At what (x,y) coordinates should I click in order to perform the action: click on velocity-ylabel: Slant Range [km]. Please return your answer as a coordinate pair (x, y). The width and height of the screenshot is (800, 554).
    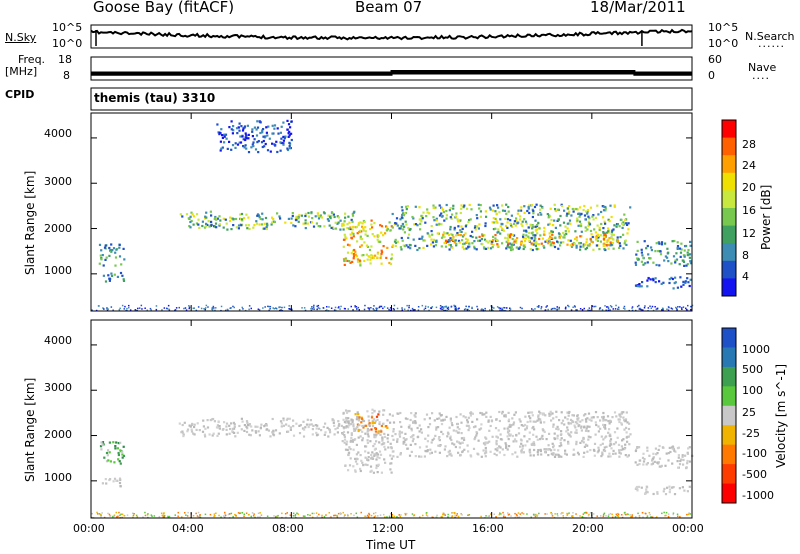
    Looking at the image, I should click on (30, 429).